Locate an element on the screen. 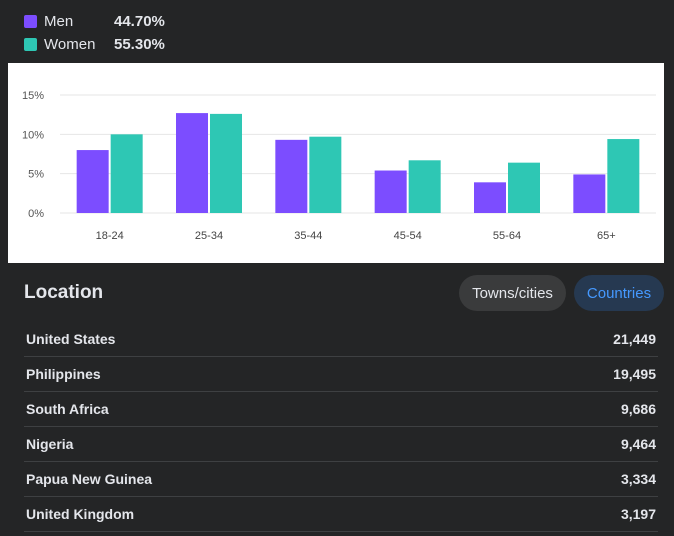  location-header: Location Towns/cities Countries is located at coordinates (344, 293).